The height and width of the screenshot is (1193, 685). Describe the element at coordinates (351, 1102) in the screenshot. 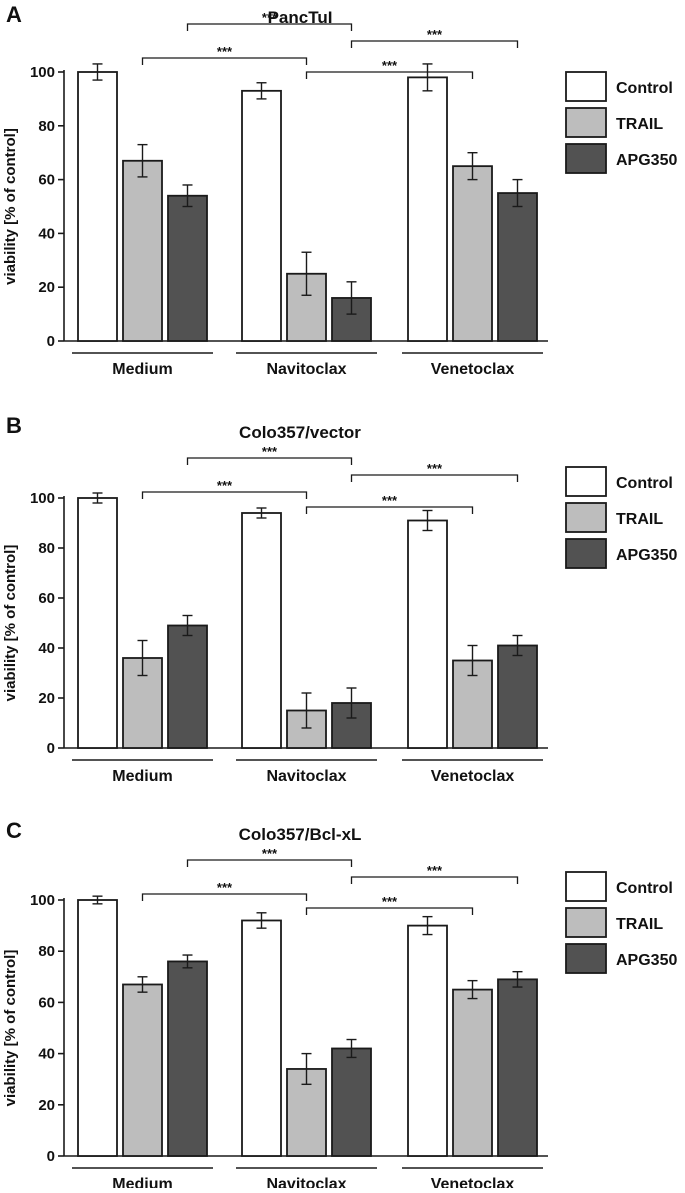

I see `bar-apg350-navitoclax` at that location.